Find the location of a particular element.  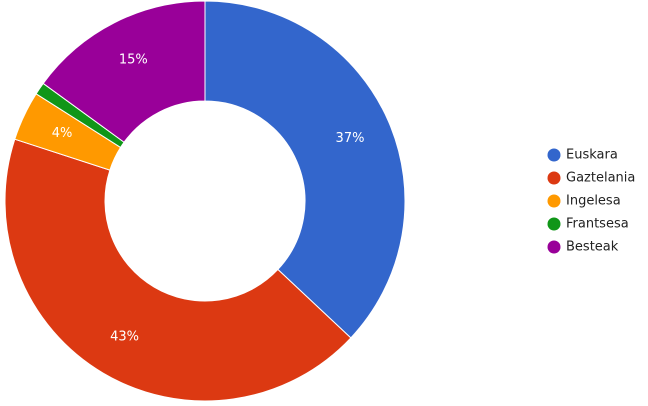

legend-label: Besteak is located at coordinates (592, 247).